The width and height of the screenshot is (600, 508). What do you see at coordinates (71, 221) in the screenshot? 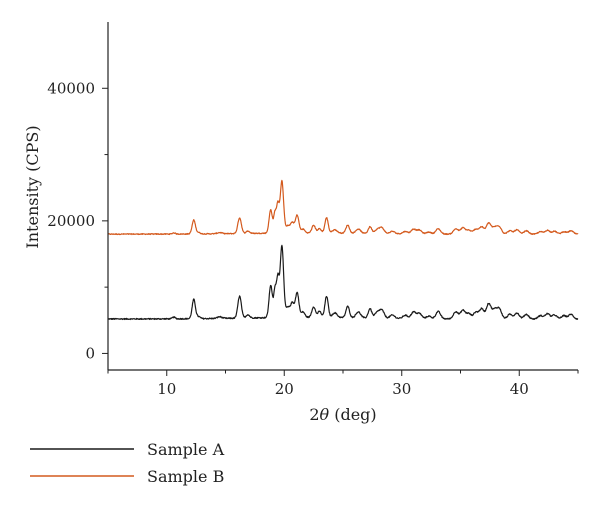
I see `y-tick-label: 20000` at bounding box center [71, 221].